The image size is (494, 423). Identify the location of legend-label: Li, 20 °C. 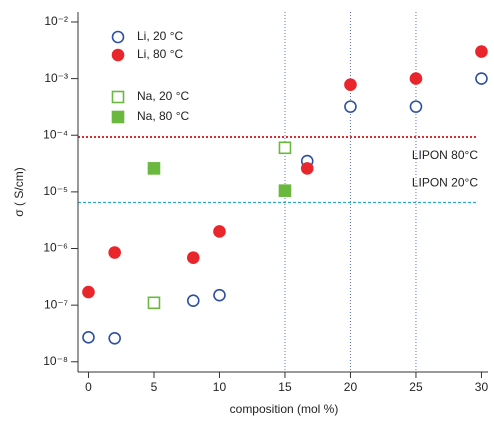
(160, 36).